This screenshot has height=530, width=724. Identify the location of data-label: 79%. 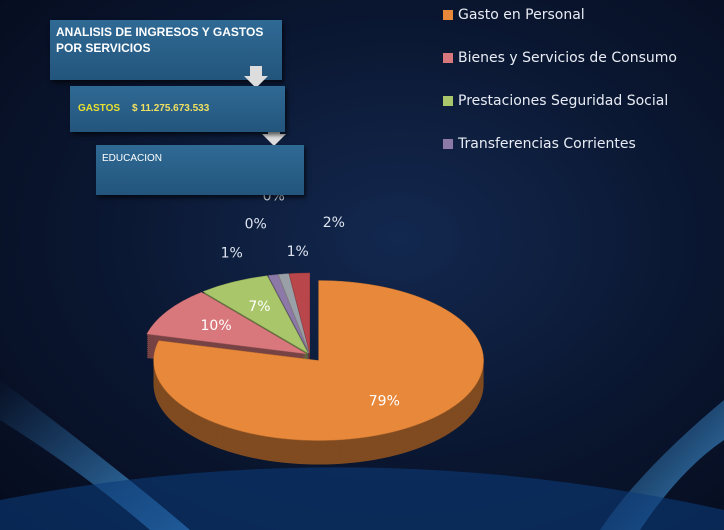
(384, 402).